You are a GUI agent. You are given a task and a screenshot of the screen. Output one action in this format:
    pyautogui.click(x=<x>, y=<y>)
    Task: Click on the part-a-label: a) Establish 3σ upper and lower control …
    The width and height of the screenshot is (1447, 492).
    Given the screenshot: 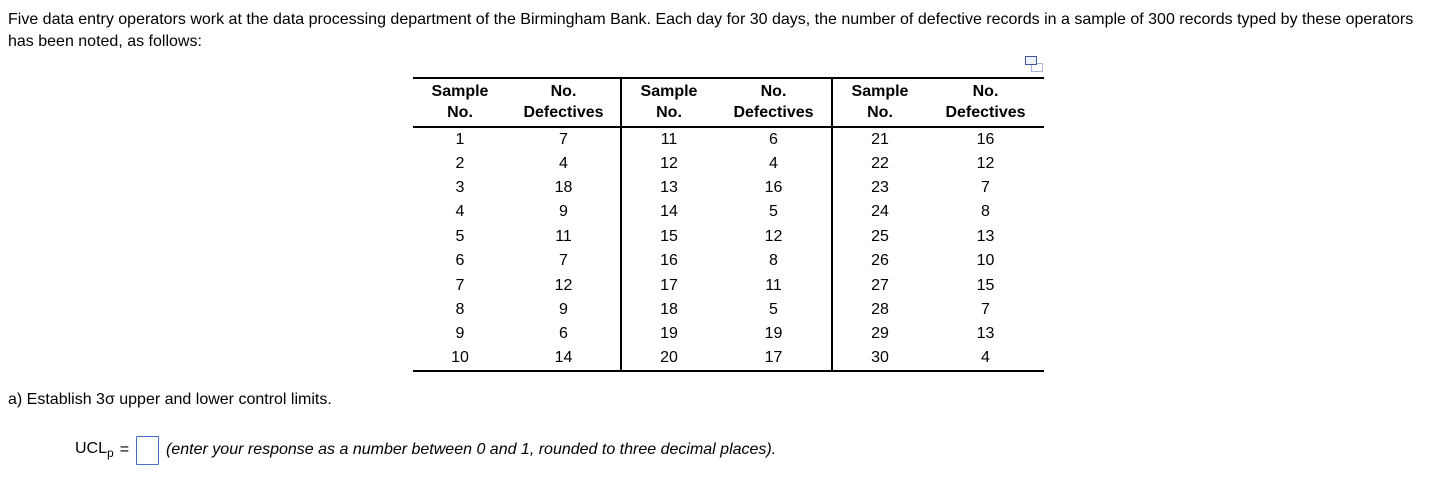 What is the action you would take?
    pyautogui.click(x=170, y=399)
    